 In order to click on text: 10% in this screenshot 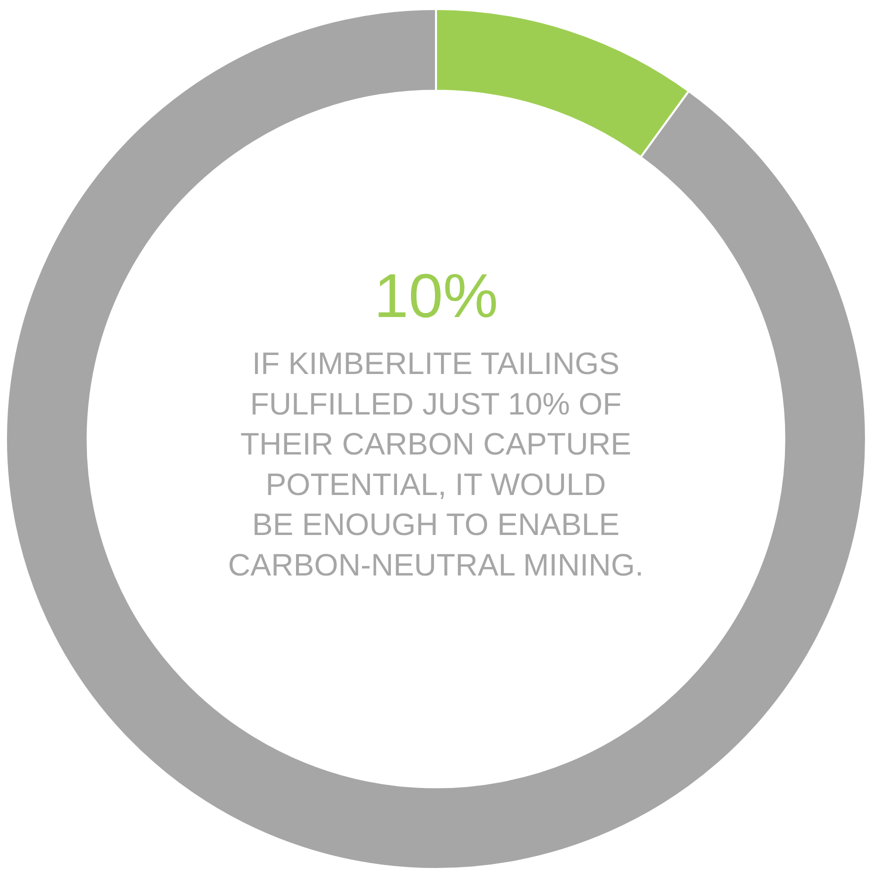, I will do `click(436, 296)`.